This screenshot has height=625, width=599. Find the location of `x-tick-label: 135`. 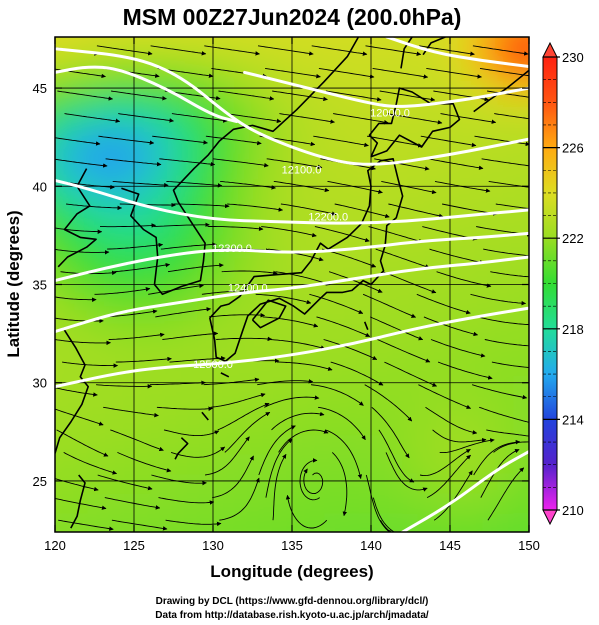

x-tick-label: 135 is located at coordinates (292, 545).